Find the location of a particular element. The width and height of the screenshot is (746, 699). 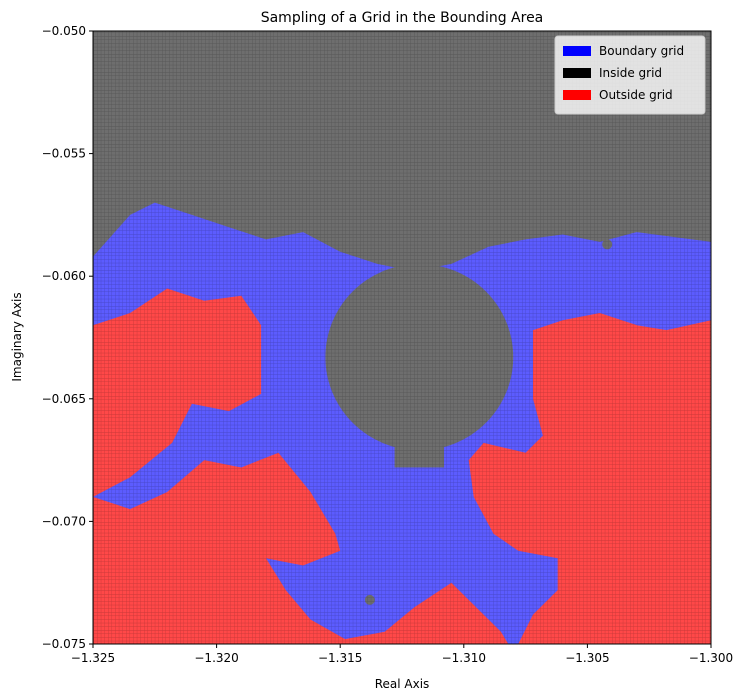

y-tick-label: −0.065 is located at coordinates (64, 399).